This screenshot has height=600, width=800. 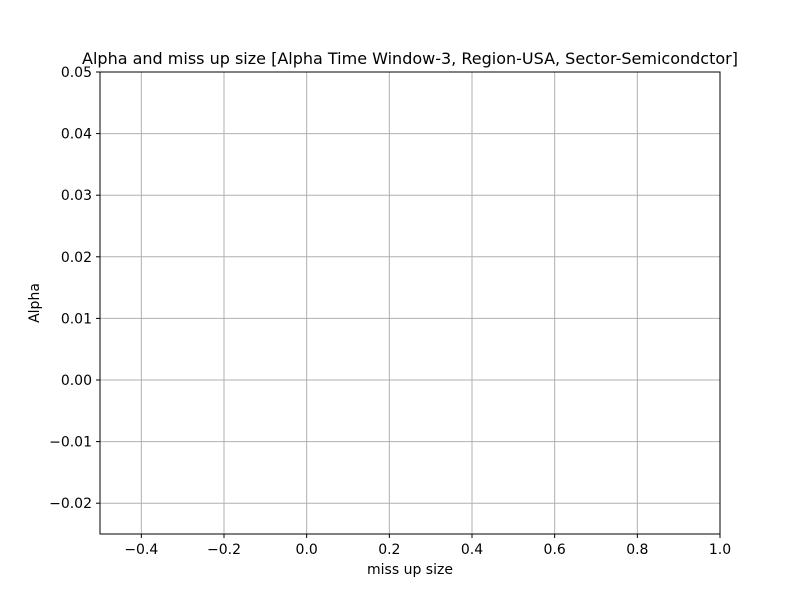 I want to click on x-tick-label: 0.6, so click(x=555, y=550).